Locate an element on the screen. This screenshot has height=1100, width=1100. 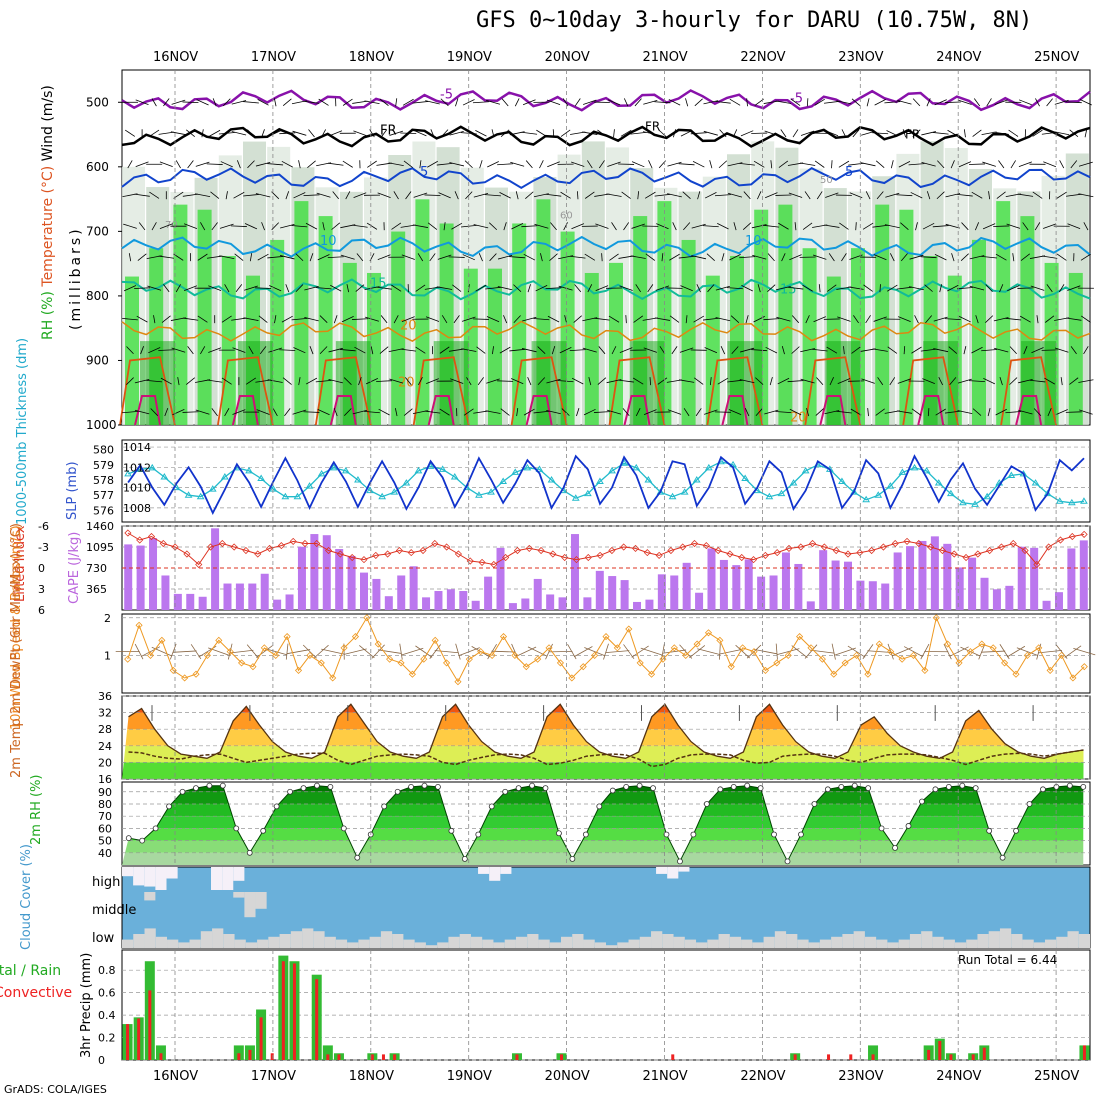
rh-tick-label: 70 is located at coordinates (105, 816).